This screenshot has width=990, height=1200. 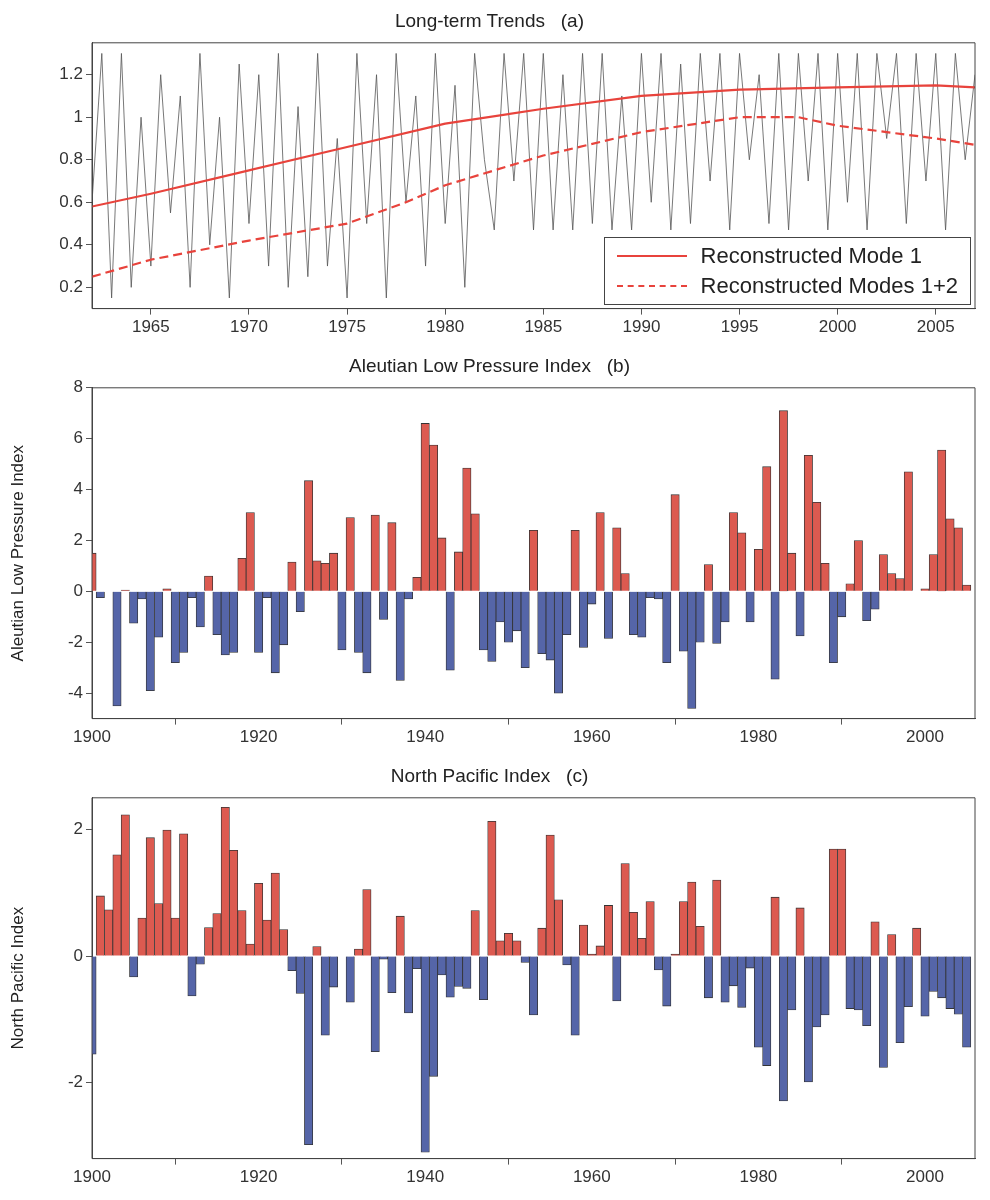 What do you see at coordinates (78, 438) in the screenshot?
I see `y-tick-label: 6` at bounding box center [78, 438].